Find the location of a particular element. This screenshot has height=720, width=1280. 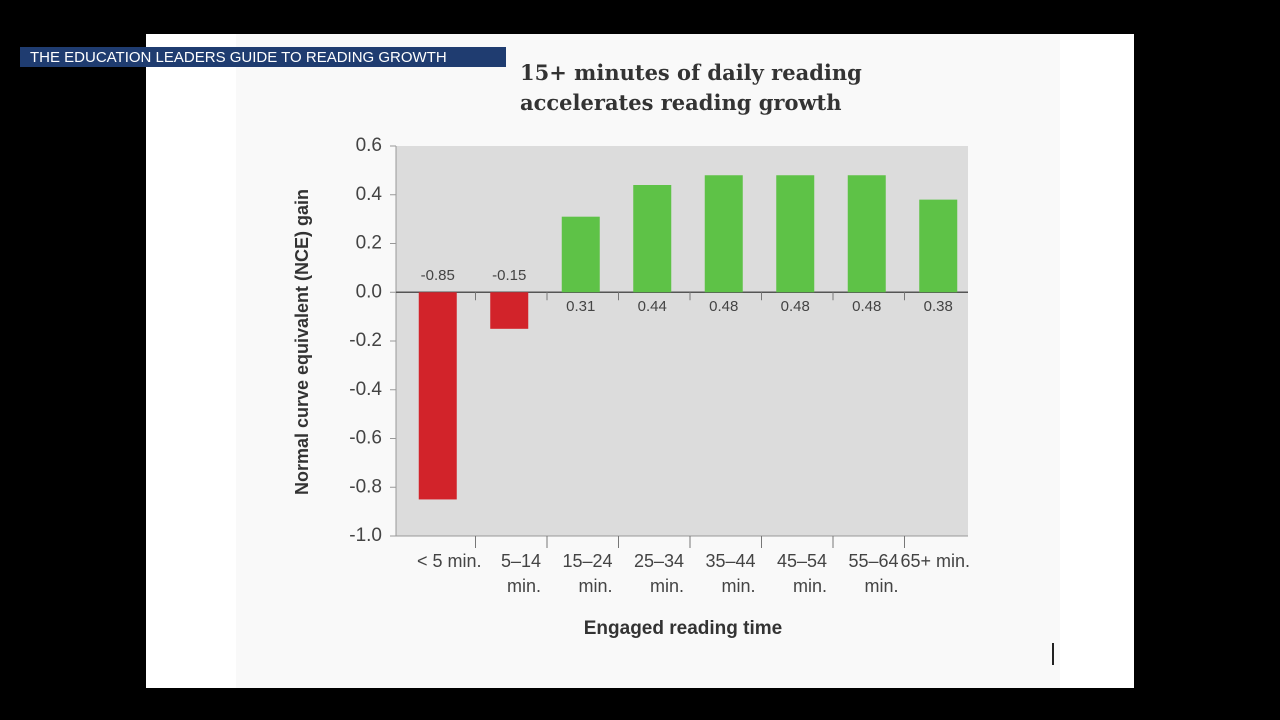

x-tick-label: 65+ min. is located at coordinates (935, 561).